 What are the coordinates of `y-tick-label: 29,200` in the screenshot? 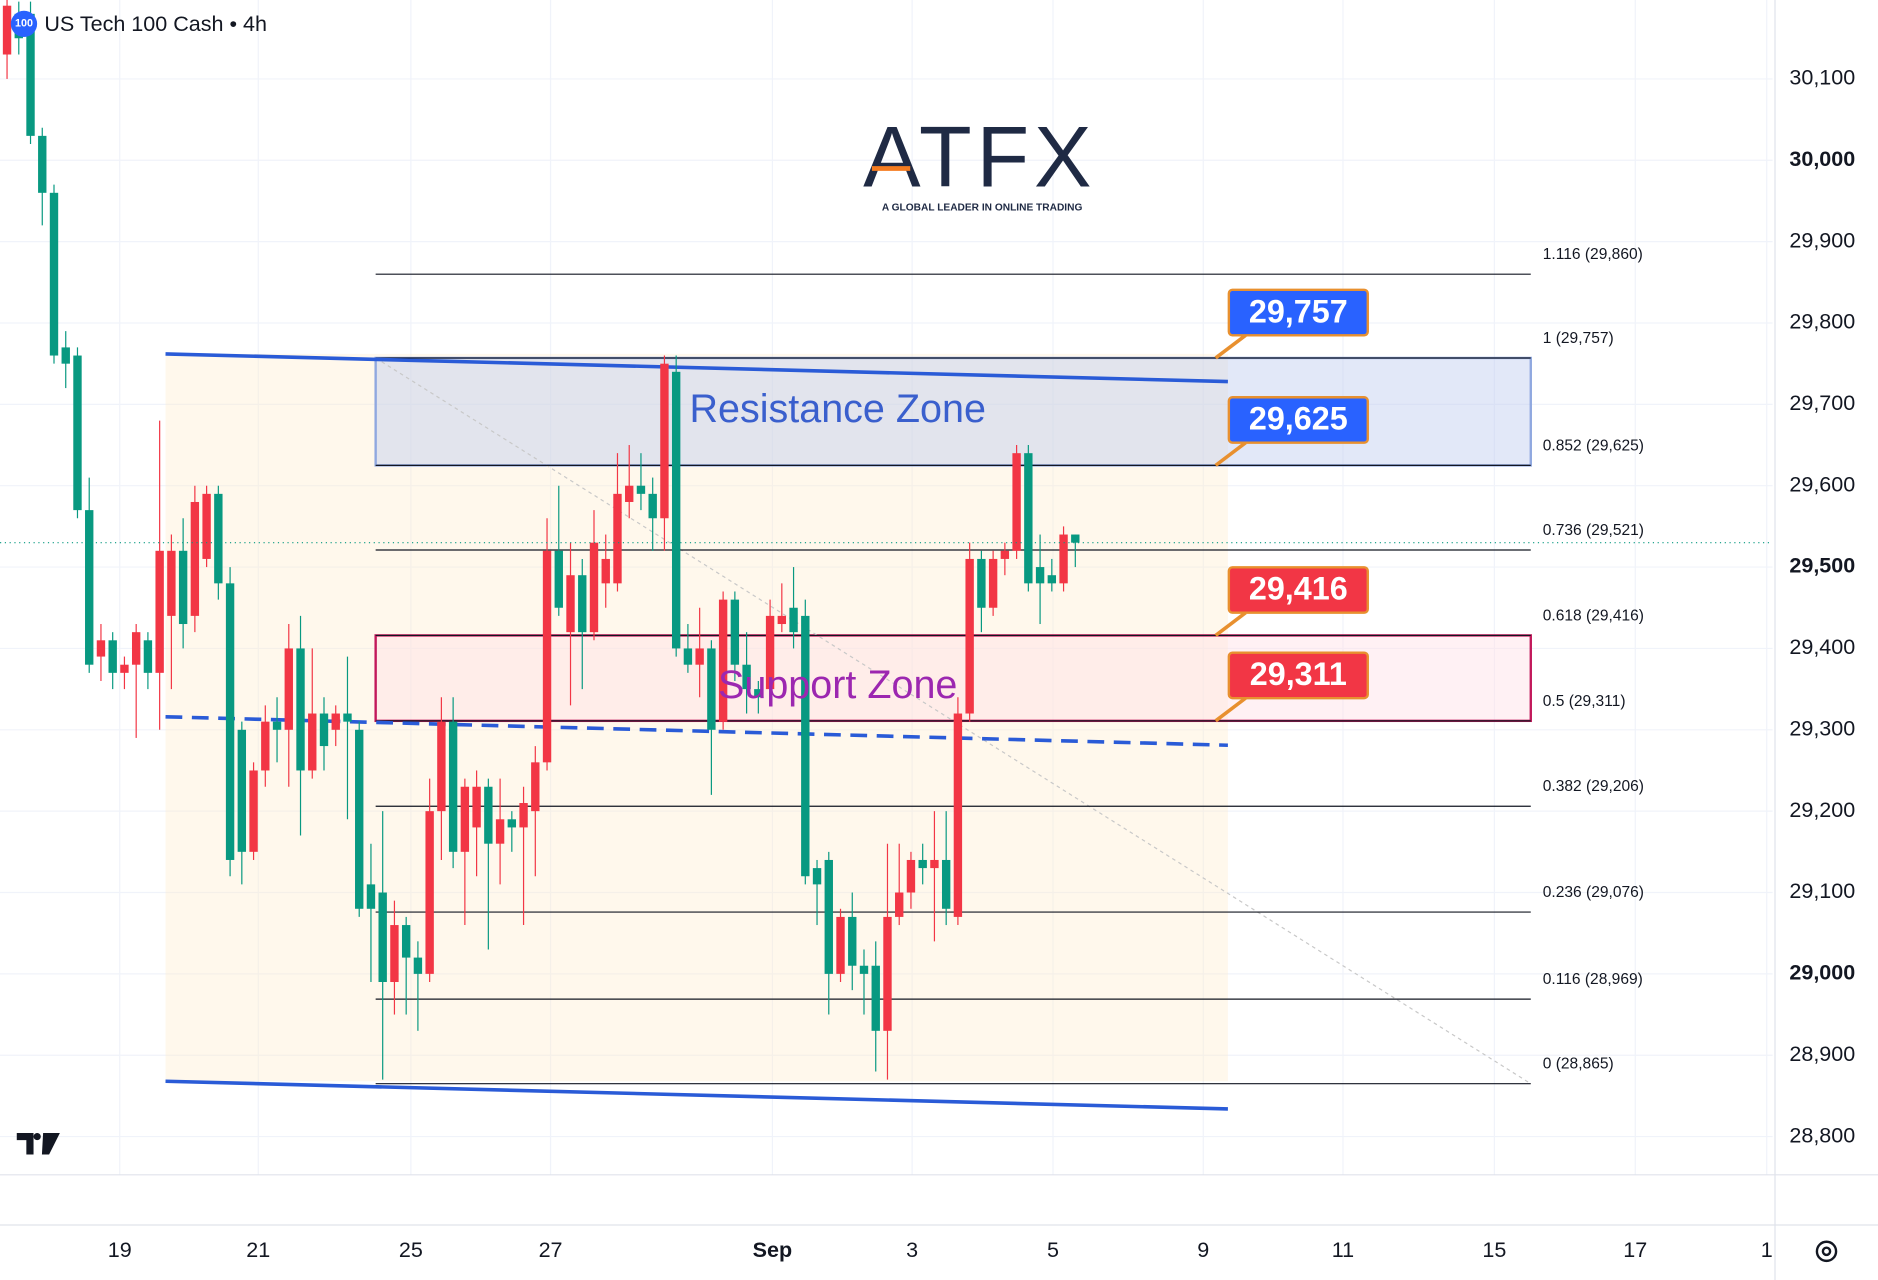 It's located at (1822, 810).